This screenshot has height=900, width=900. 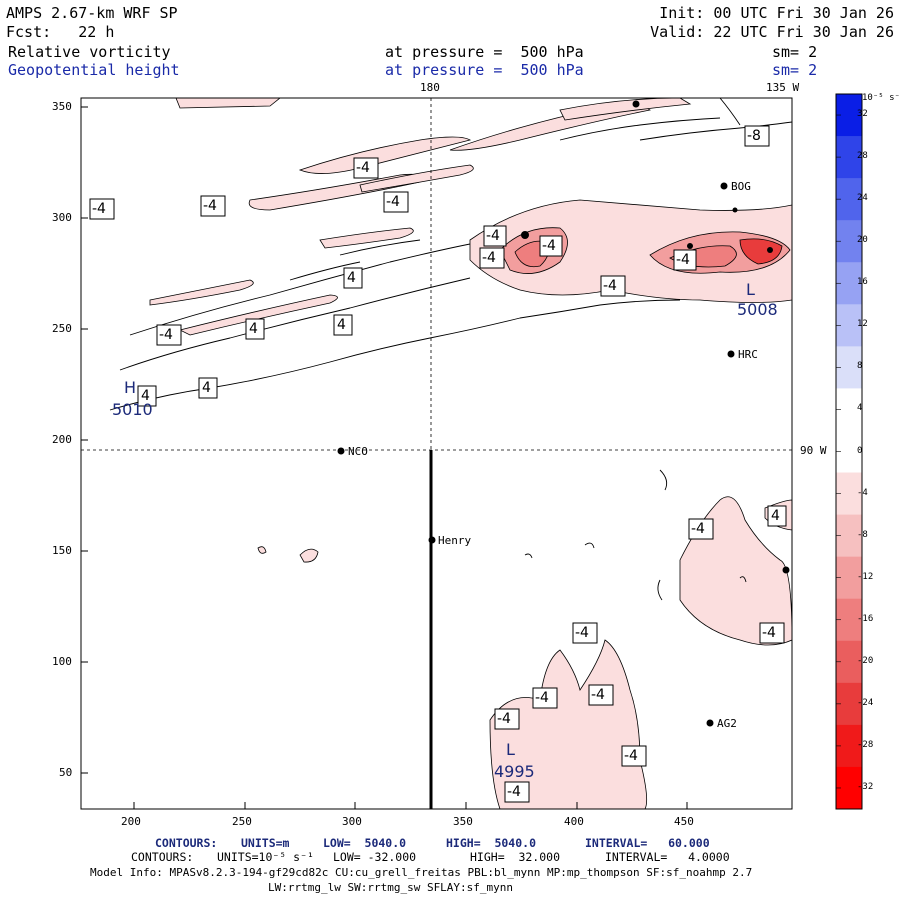 What do you see at coordinates (352, 821) in the screenshot?
I see `x-tick-label: 300` at bounding box center [352, 821].